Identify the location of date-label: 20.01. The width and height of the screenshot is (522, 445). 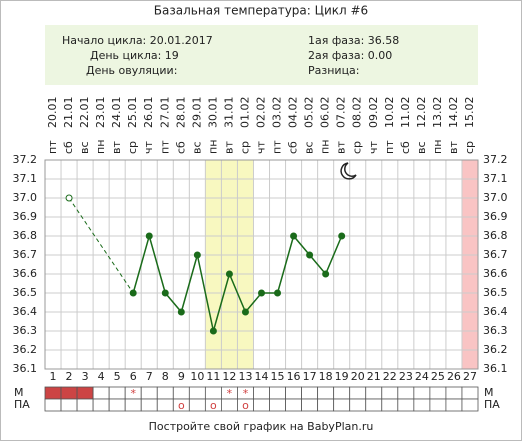
(52, 113).